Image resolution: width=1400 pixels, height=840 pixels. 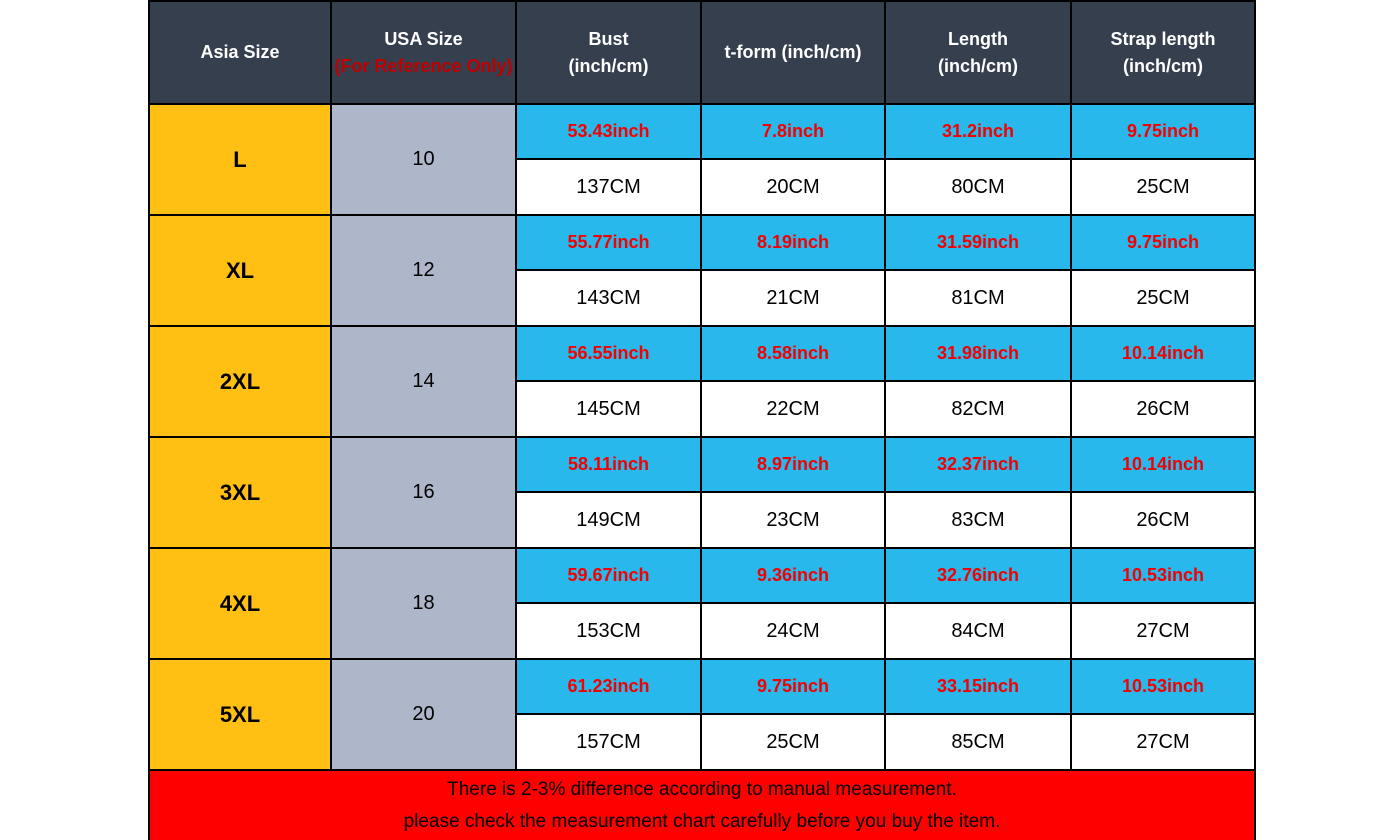 I want to click on asia-size-cell: 2XL, so click(x=240, y=381).